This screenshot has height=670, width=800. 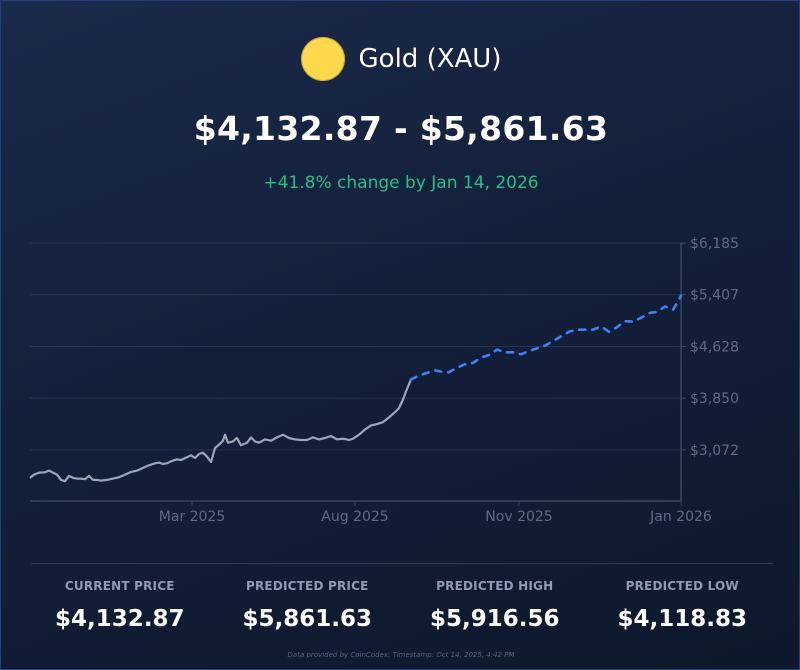 I want to click on y-axis-labels: $6,185 $5,407 $4,628 $3,850 $3,072, so click(x=714, y=347).